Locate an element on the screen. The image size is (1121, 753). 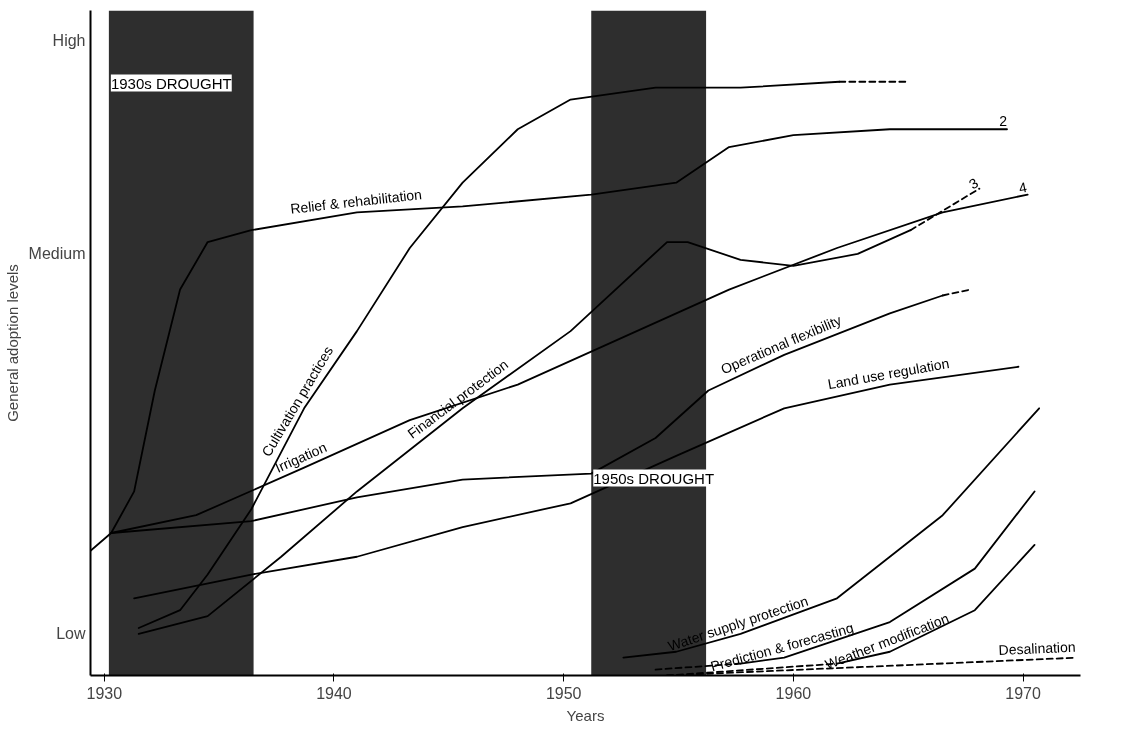
x-tick-label: 1950 is located at coordinates (563, 693).